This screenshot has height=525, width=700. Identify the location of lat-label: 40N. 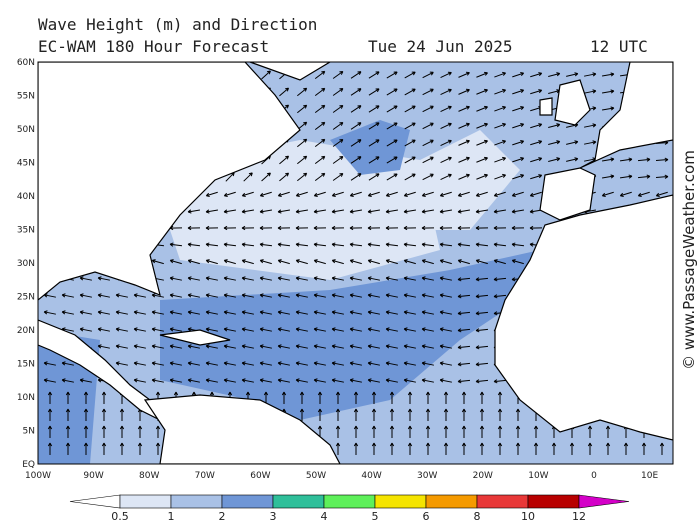
(26, 197).